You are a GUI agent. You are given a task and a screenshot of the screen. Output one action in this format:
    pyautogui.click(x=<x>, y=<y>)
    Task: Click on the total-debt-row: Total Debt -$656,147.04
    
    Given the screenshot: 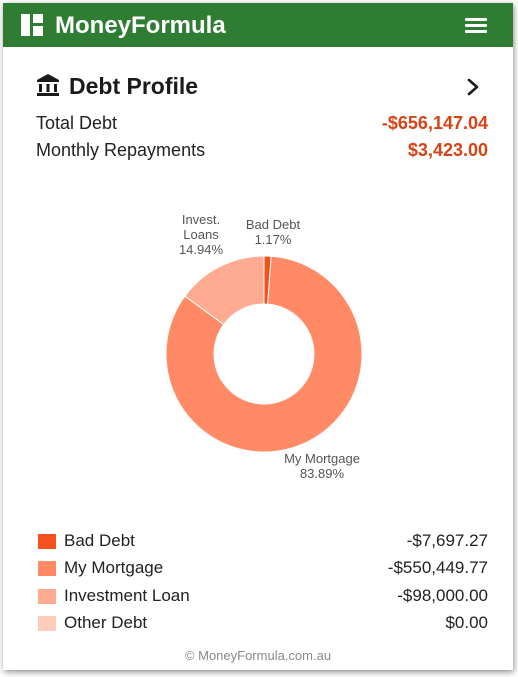 What is the action you would take?
    pyautogui.click(x=262, y=123)
    